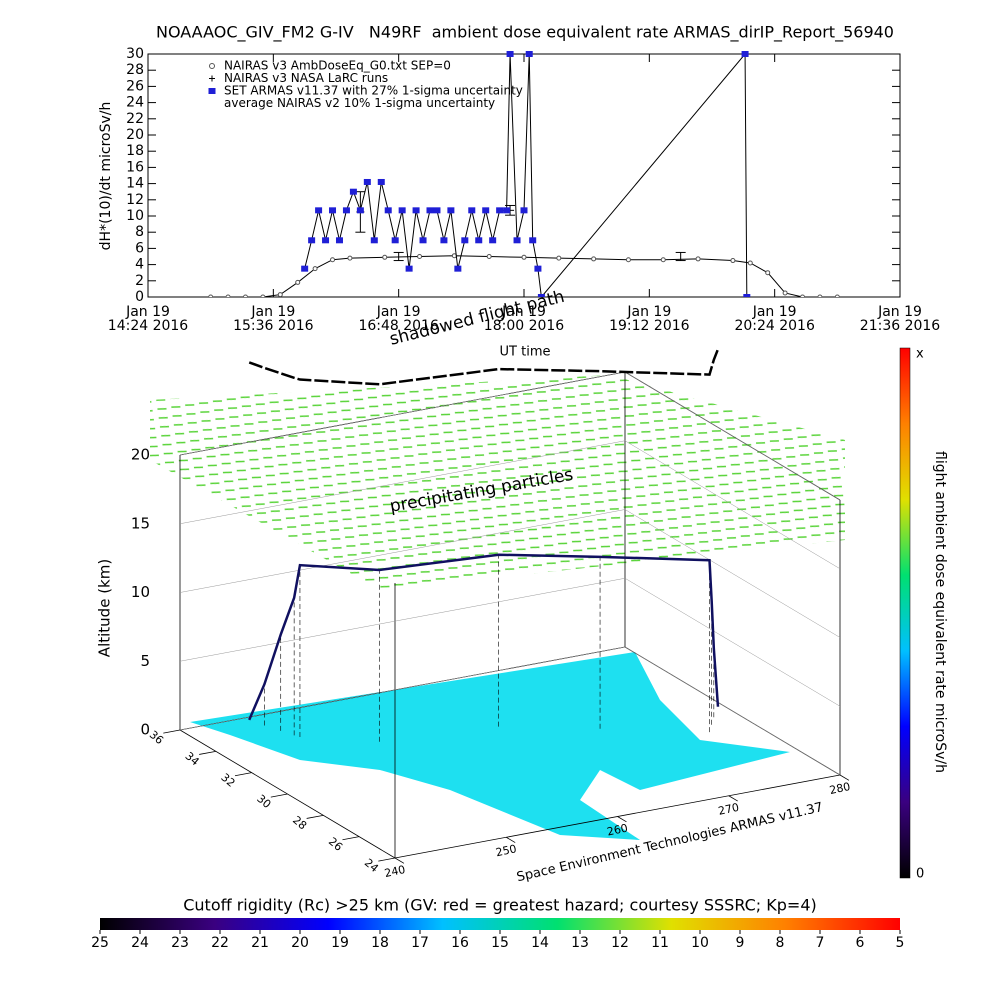  Describe the element at coordinates (460, 943) in the screenshot. I see `colorbar-tick-label: 16` at that location.